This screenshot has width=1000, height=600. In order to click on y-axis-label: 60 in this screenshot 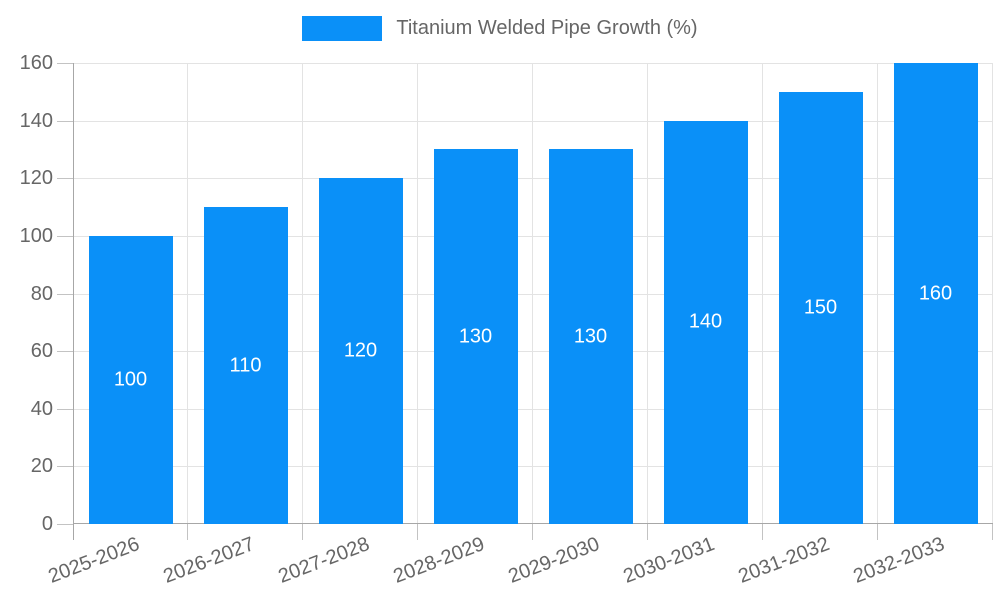, I will do `click(41, 351)`.